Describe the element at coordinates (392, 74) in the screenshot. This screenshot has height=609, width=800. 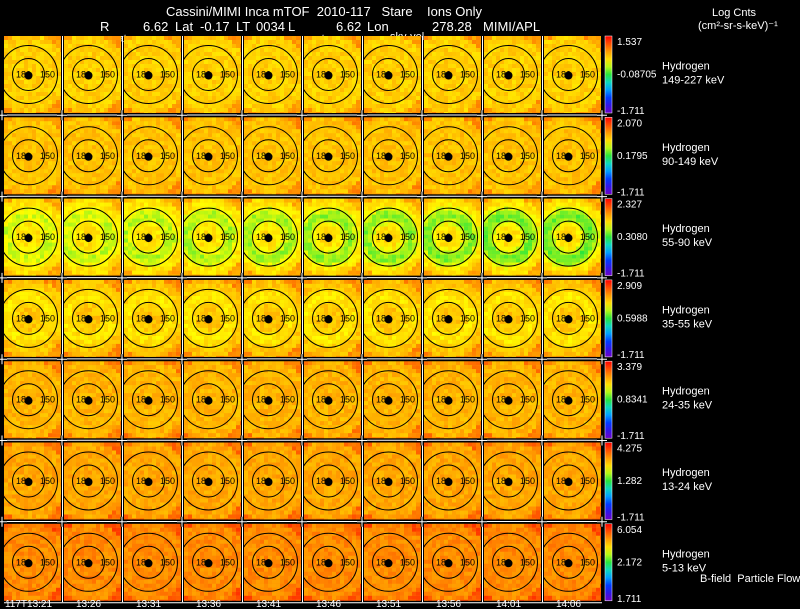
I see `heatmap-panel: 180 150` at that location.